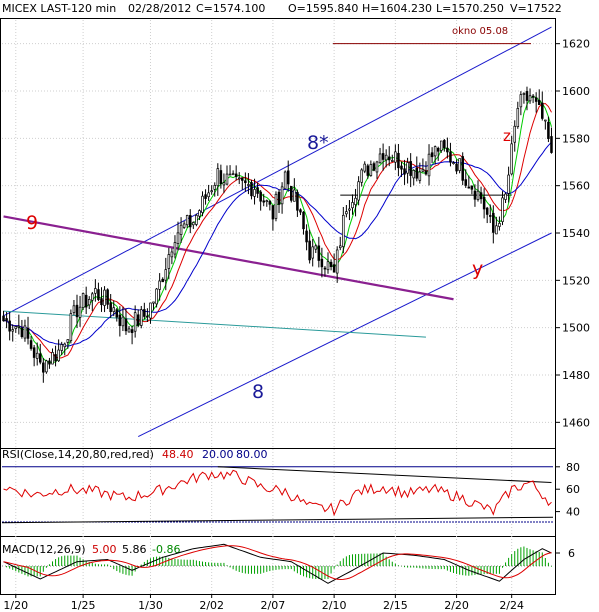 The width and height of the screenshot is (599, 612). I want to click on date-axis: 1/20 1/25 1/30 2/02 2/07 2/10 2/15 2/20 2/24, so click(263, 603).